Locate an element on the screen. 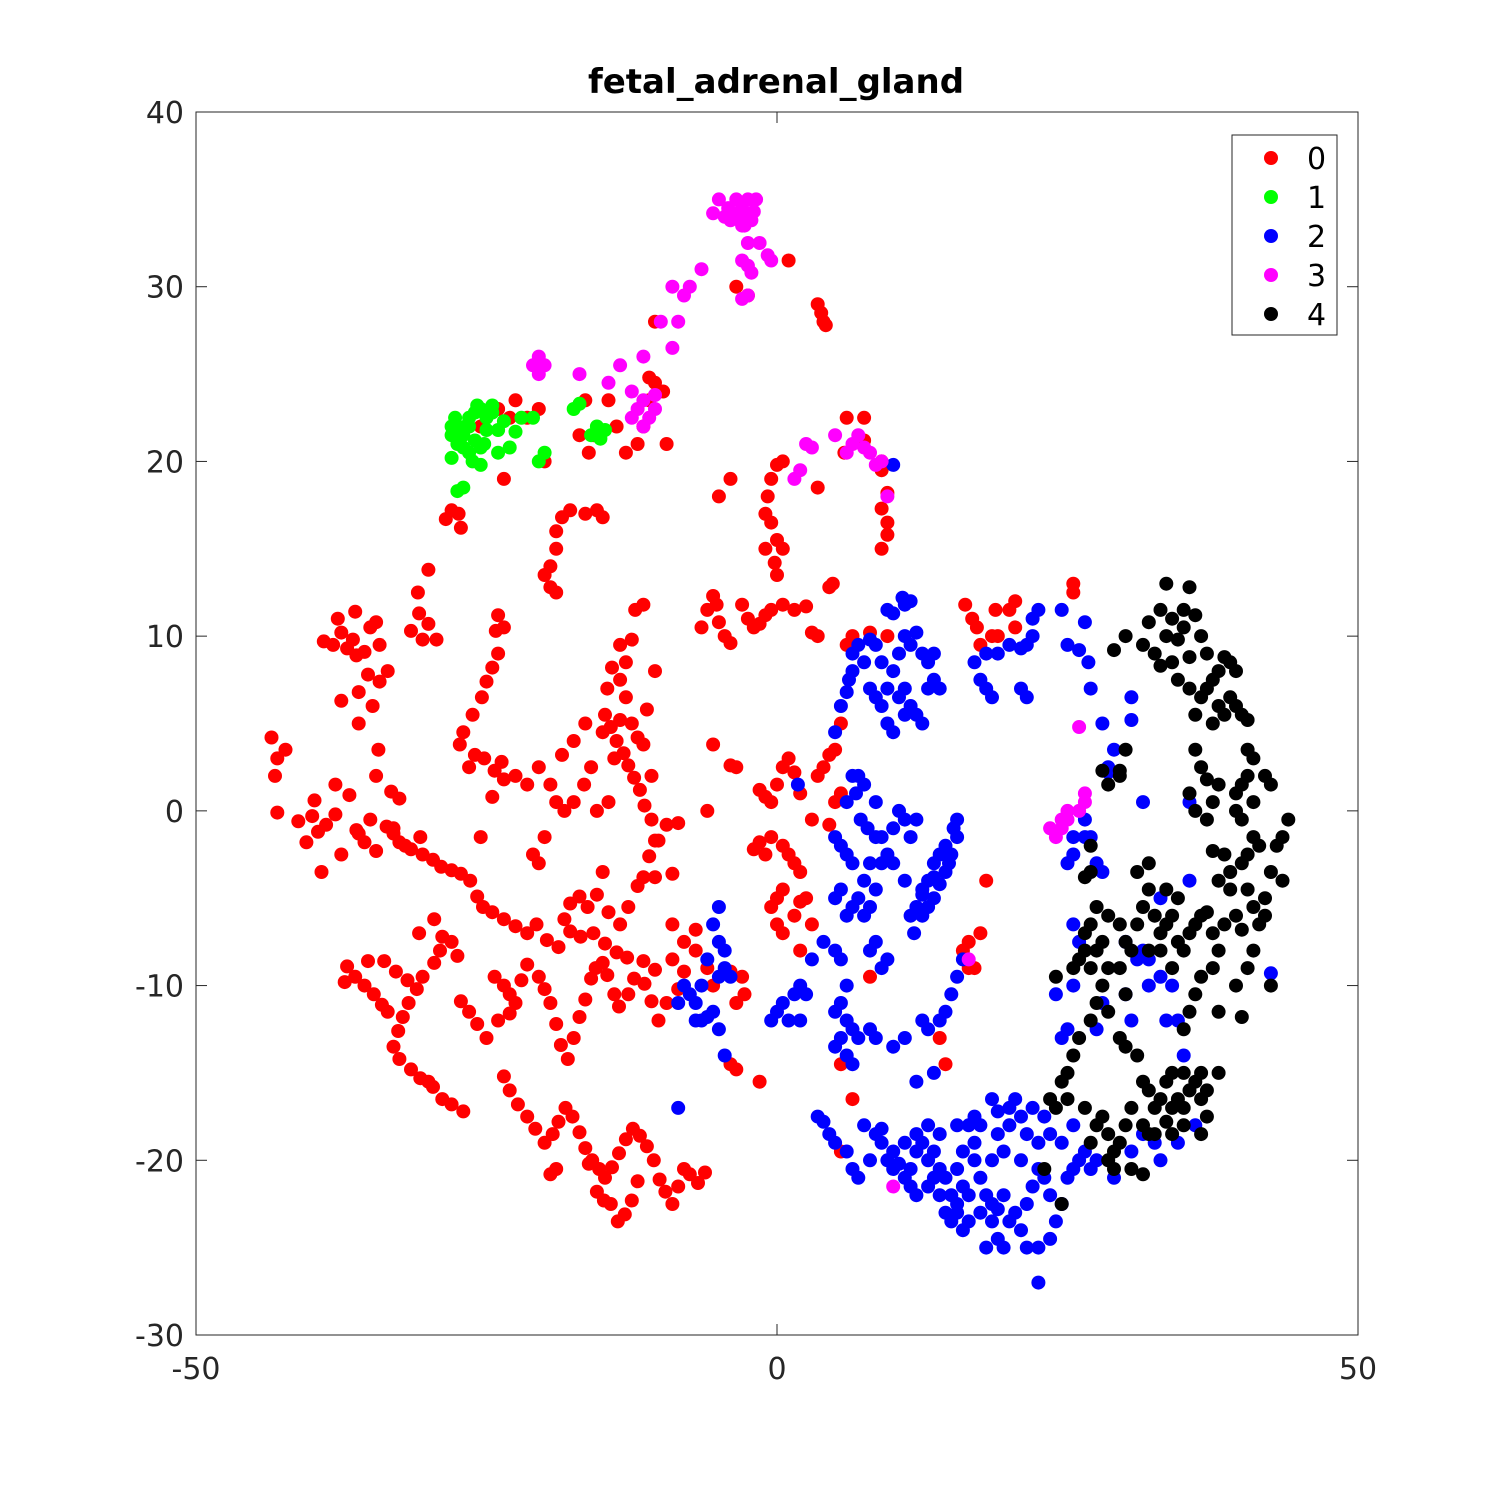 The width and height of the screenshot is (1500, 1500). legend-box is located at coordinates (1284, 235).